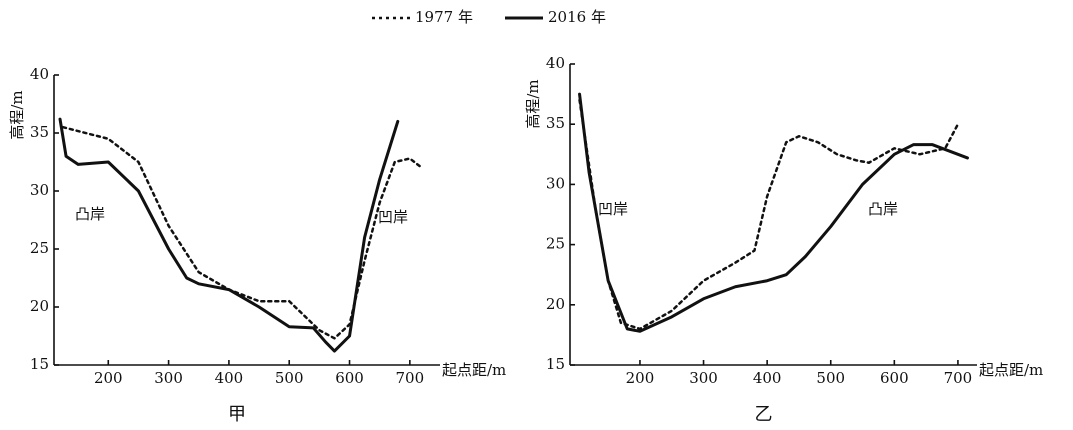 This screenshot has width=1073, height=430. I want to click on legend-label: 2016 年, so click(577, 17).